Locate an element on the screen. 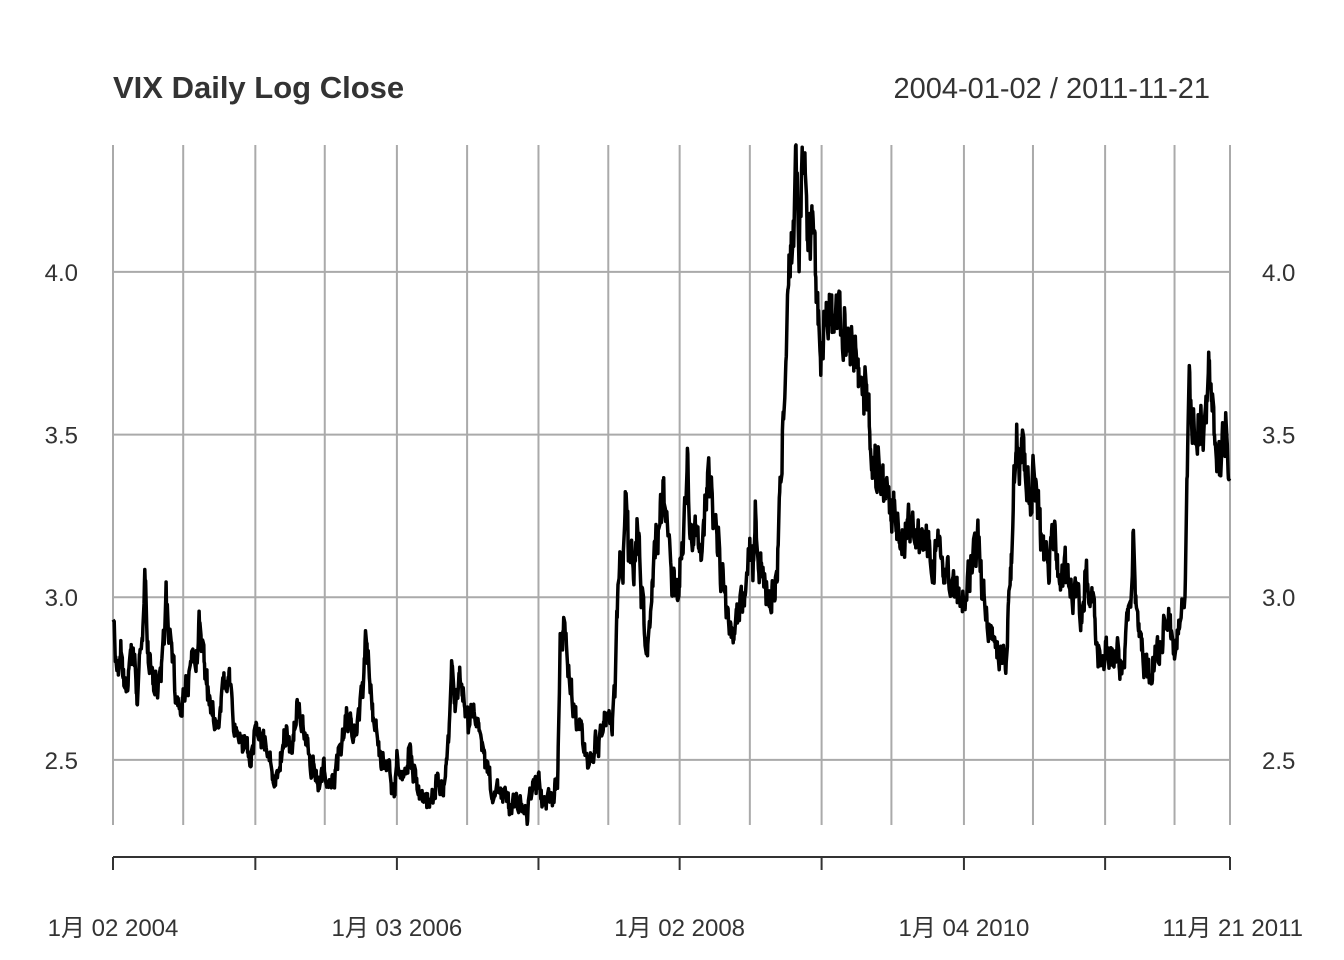  y-axis-left-labels: 2.5 3.0 3.5 4.0 is located at coordinates (61, 517).